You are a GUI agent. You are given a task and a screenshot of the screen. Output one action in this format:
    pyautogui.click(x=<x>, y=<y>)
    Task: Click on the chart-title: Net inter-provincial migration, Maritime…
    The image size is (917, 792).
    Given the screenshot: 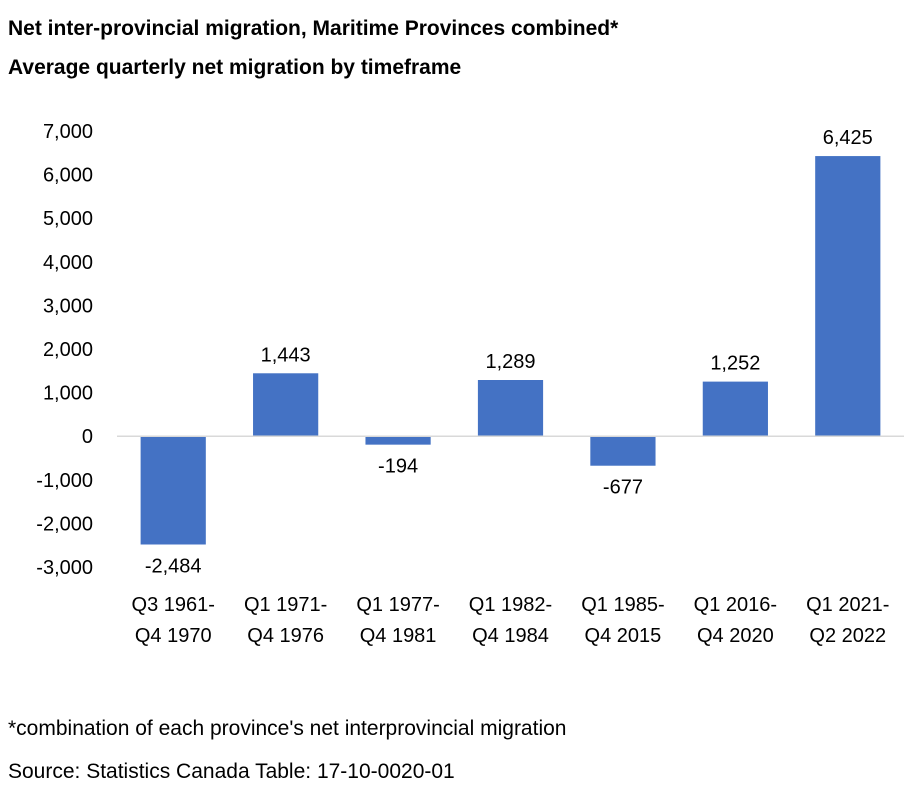 What is the action you would take?
    pyautogui.click(x=313, y=28)
    